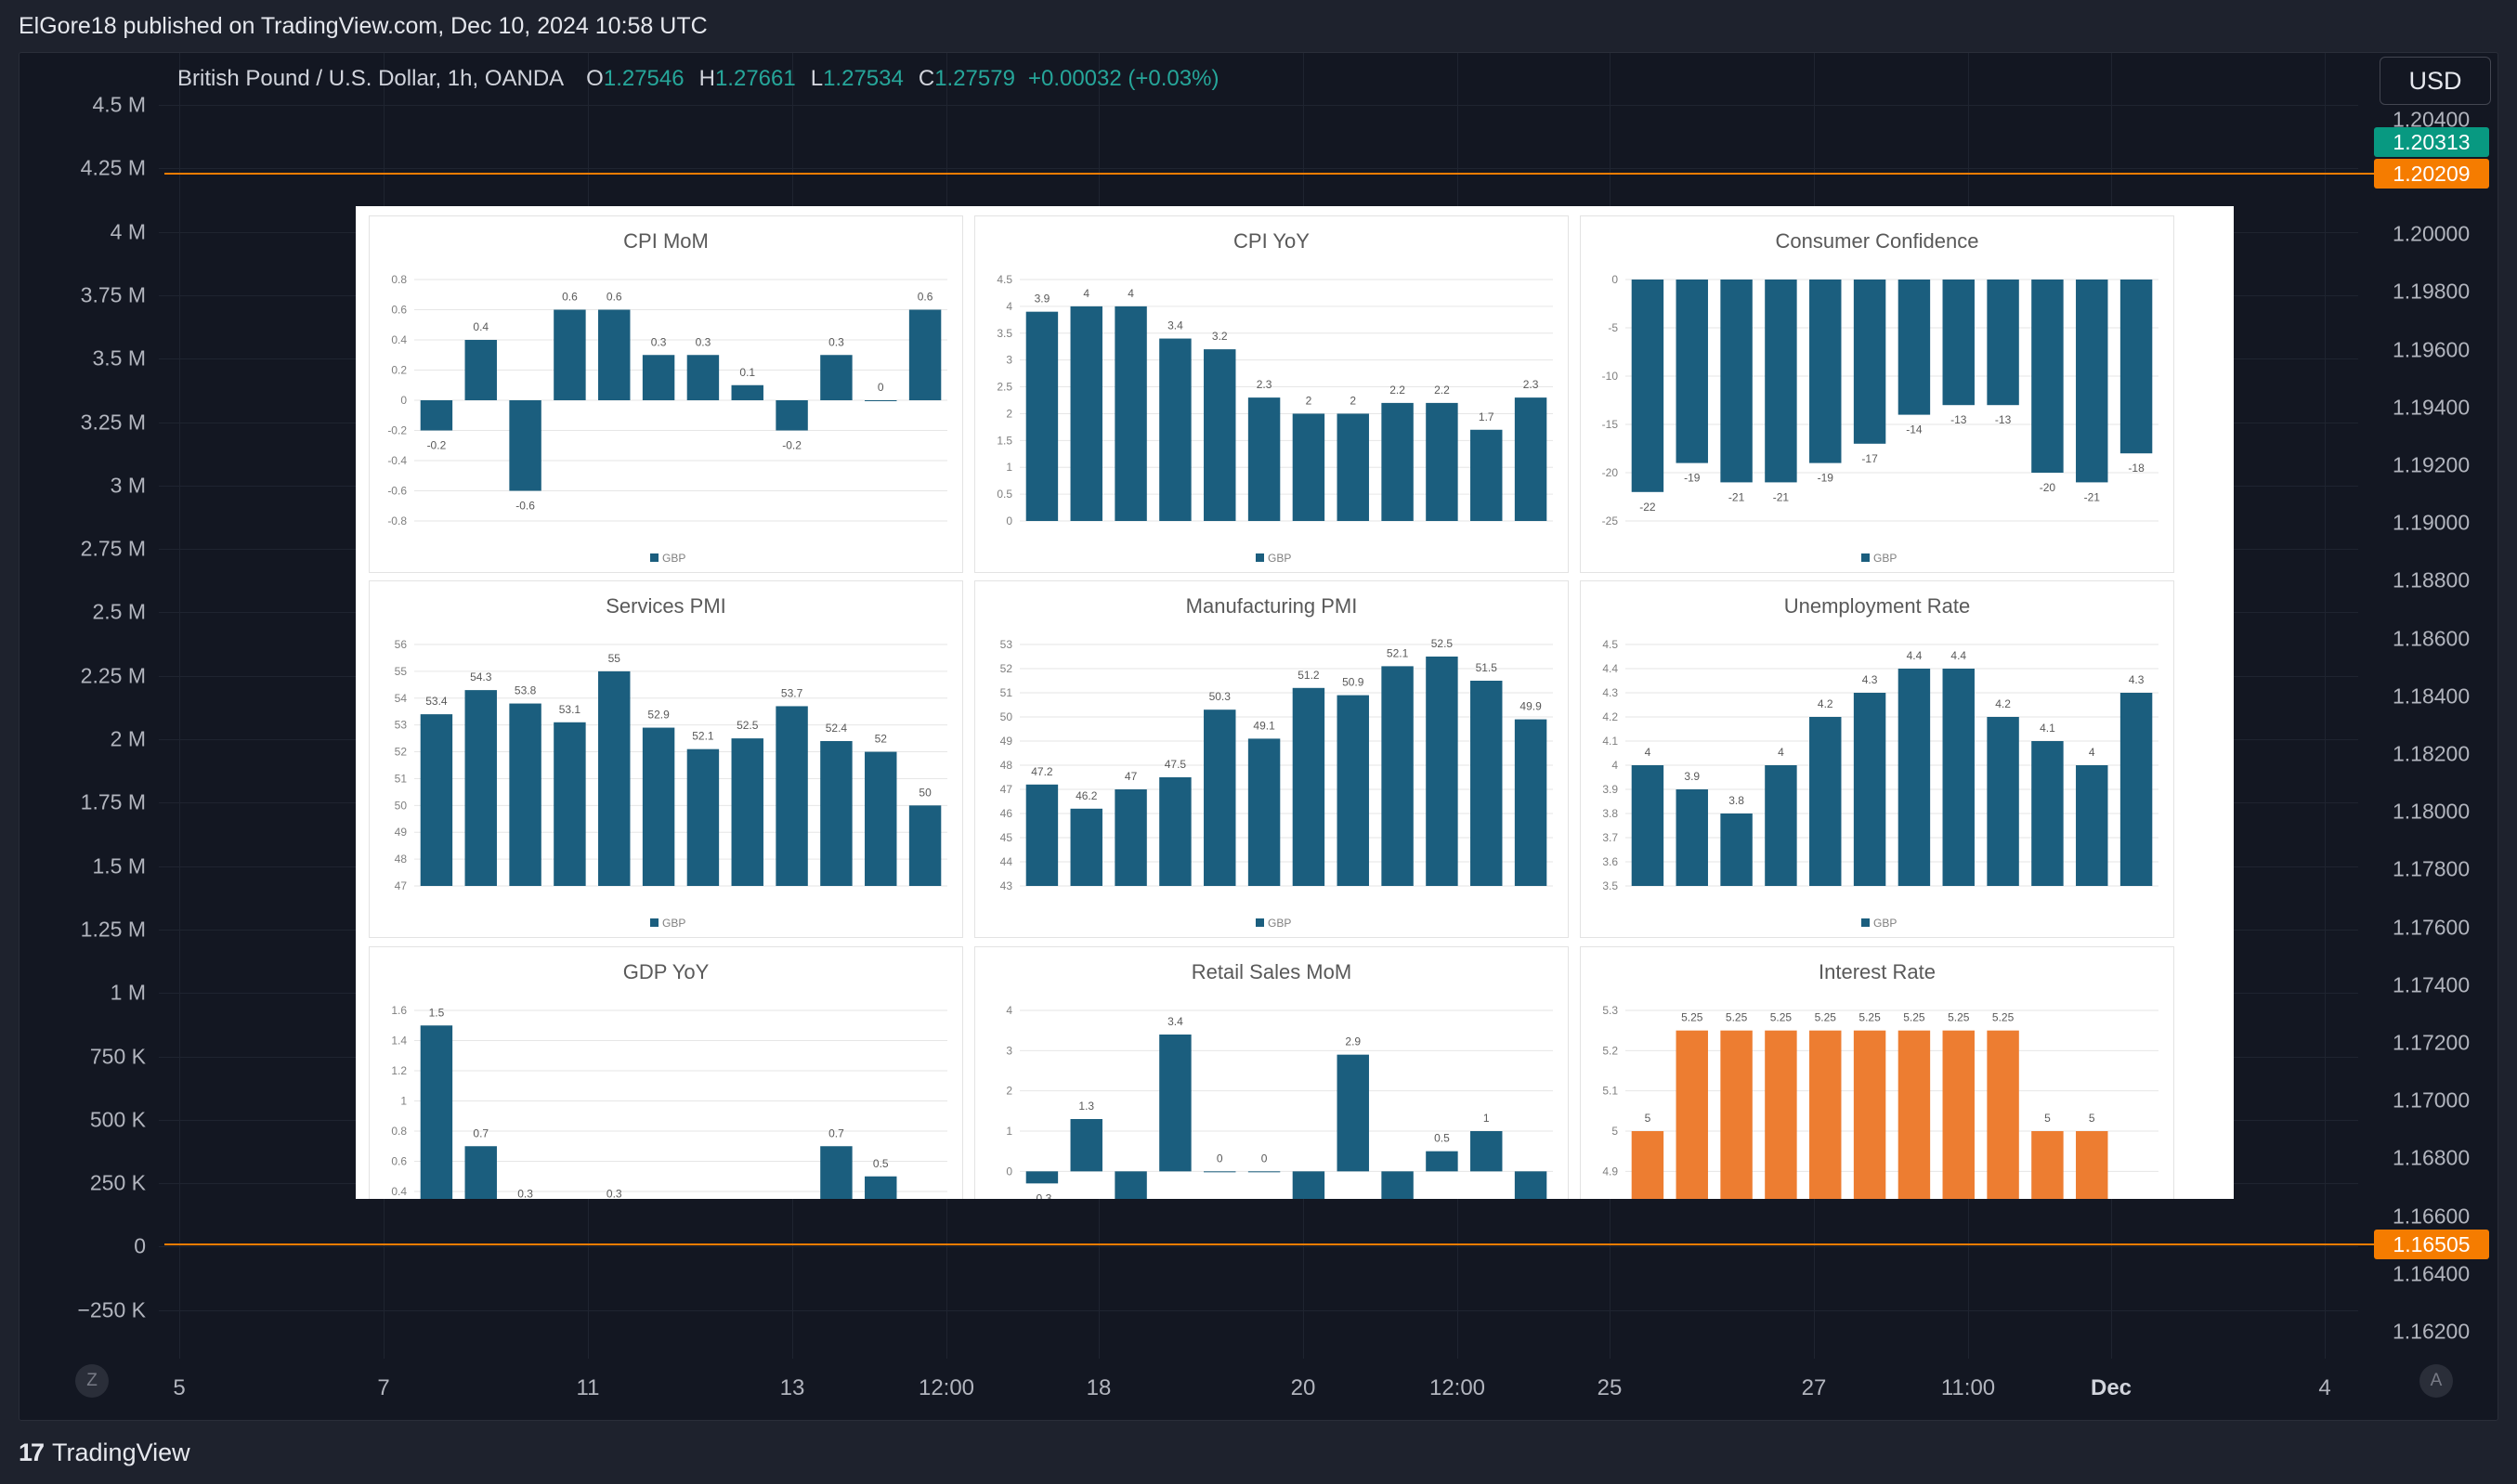 The height and width of the screenshot is (1484, 2517). What do you see at coordinates (2432, 638) in the screenshot?
I see `right-axis-label: 1.18600` at bounding box center [2432, 638].